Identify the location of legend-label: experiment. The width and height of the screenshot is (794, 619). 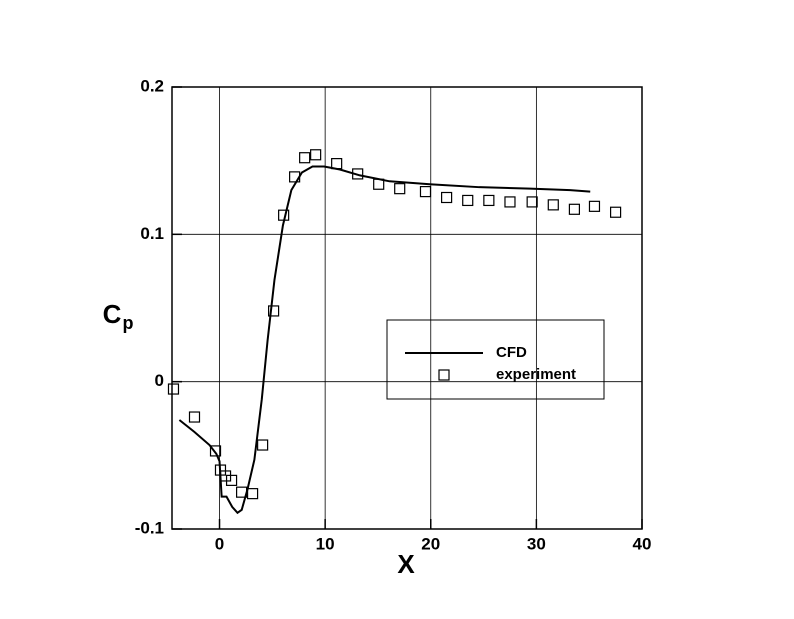
(536, 374).